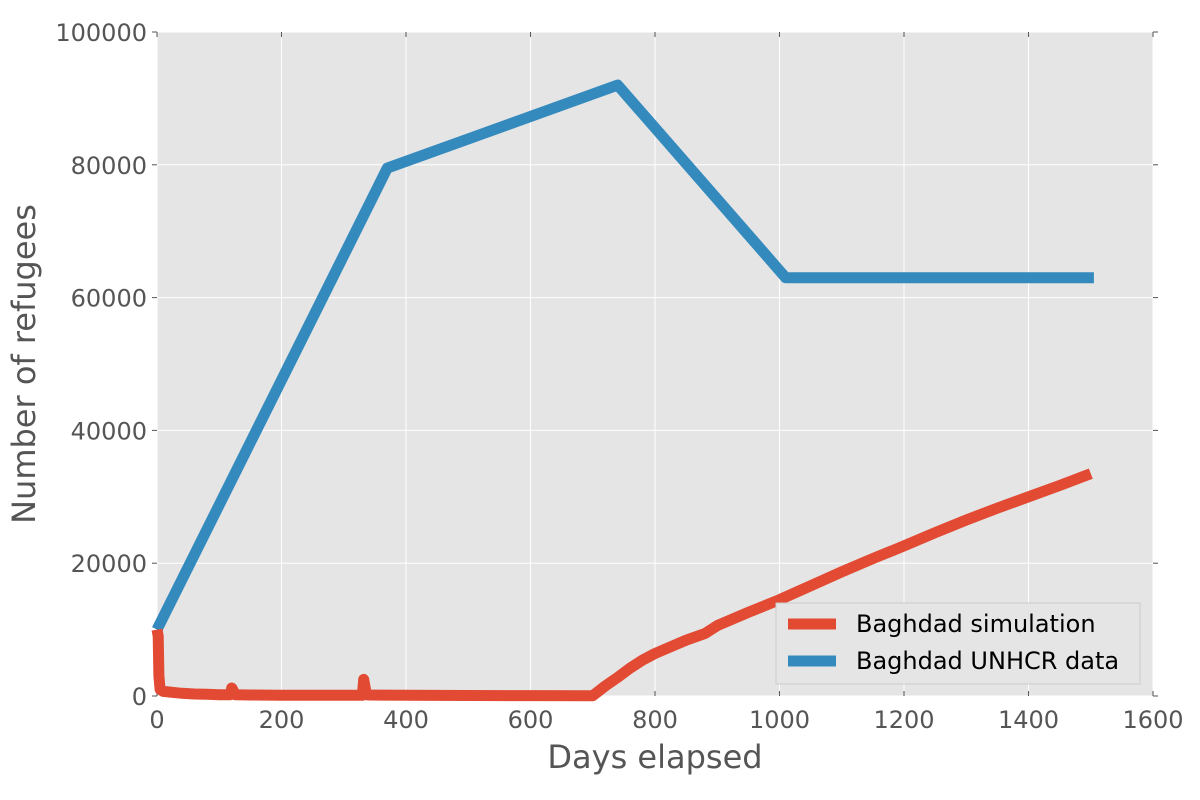  I want to click on y-tick-label: 0, so click(139, 697).